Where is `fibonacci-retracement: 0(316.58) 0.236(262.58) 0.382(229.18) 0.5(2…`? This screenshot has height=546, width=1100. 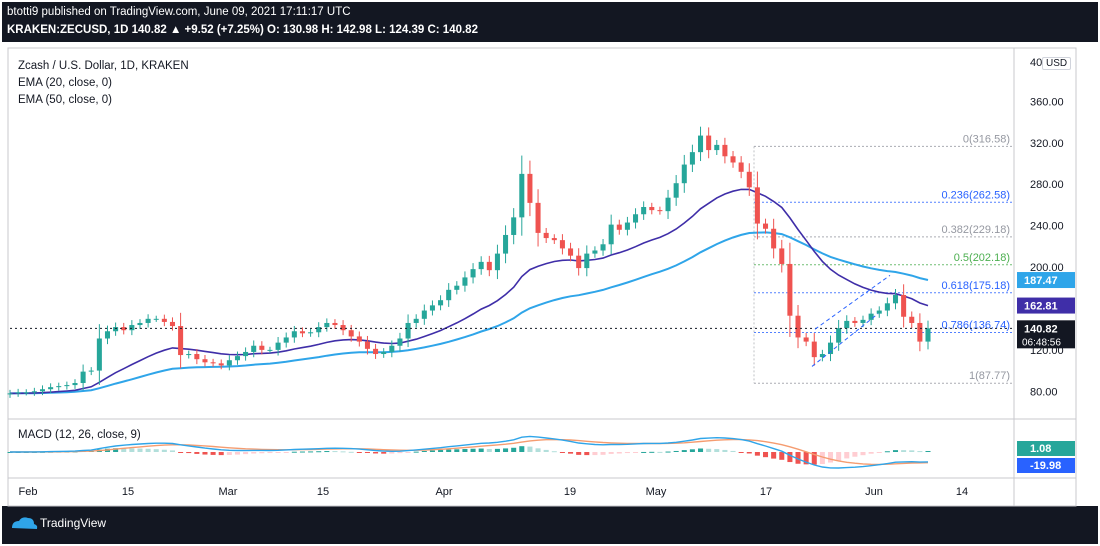
fibonacci-retracement: 0(316.58) 0.236(262.58) 0.382(229.18) 0.5(2… is located at coordinates (882, 258).